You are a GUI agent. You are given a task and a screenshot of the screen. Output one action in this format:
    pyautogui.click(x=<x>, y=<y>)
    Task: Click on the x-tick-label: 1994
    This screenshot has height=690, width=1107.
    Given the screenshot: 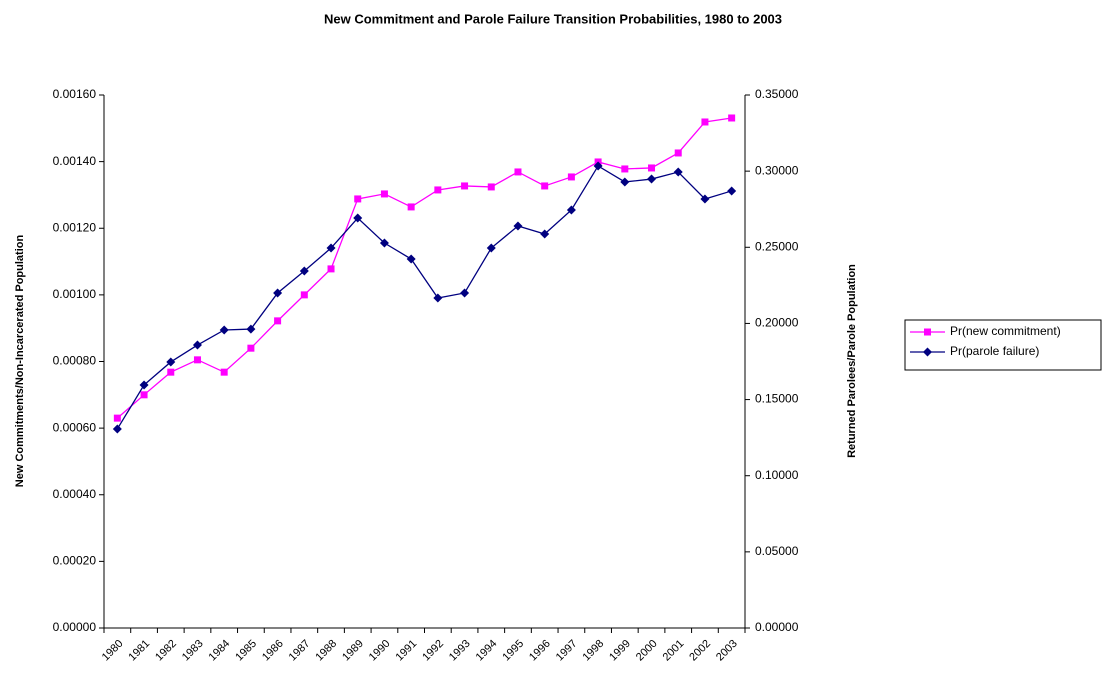 What is the action you would take?
    pyautogui.click(x=487, y=651)
    